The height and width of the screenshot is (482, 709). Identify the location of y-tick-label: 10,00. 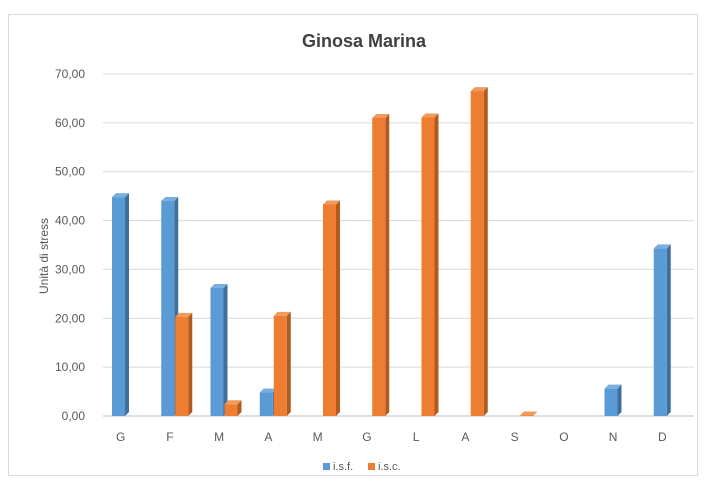
(70, 367).